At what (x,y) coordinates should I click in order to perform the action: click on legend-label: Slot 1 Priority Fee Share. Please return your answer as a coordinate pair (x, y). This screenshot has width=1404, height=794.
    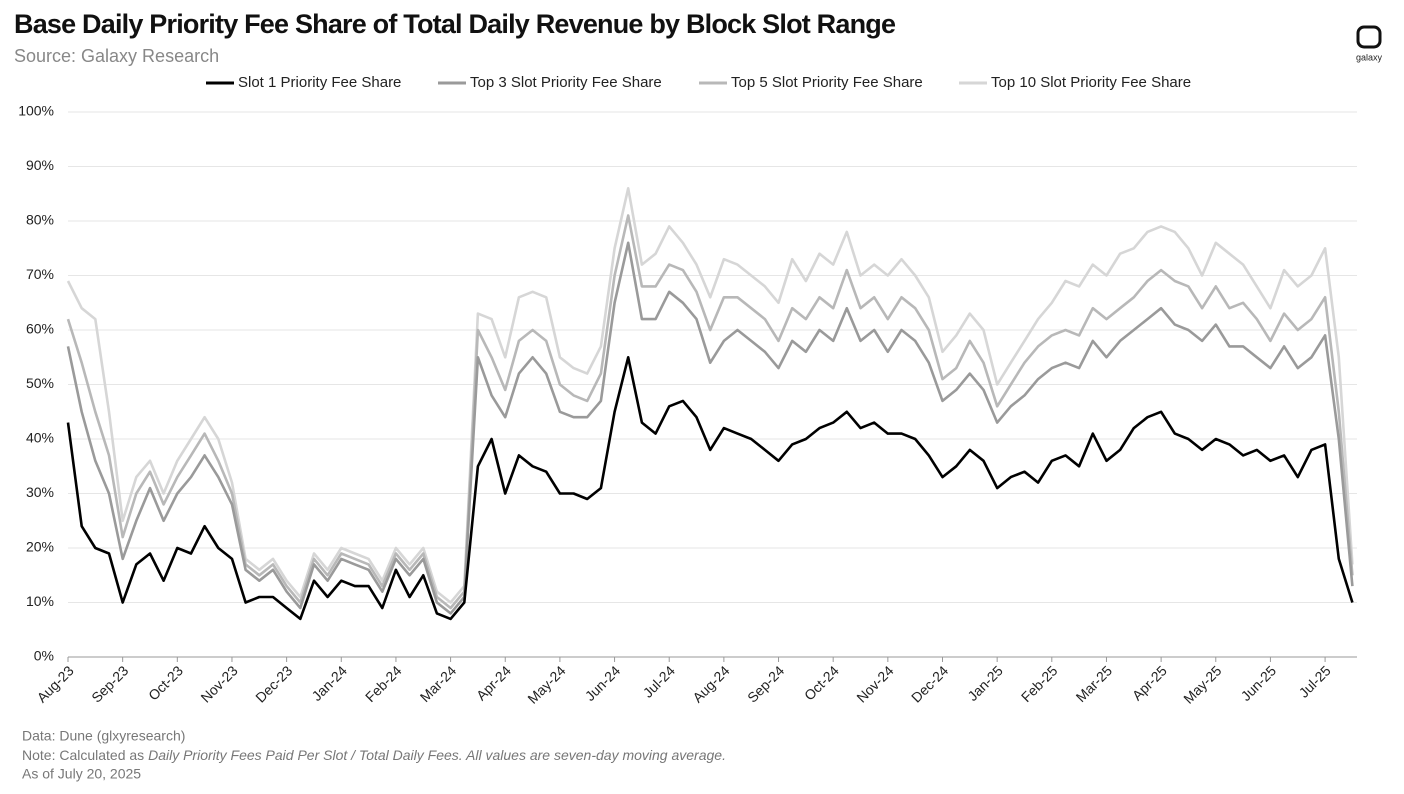
    Looking at the image, I should click on (319, 82).